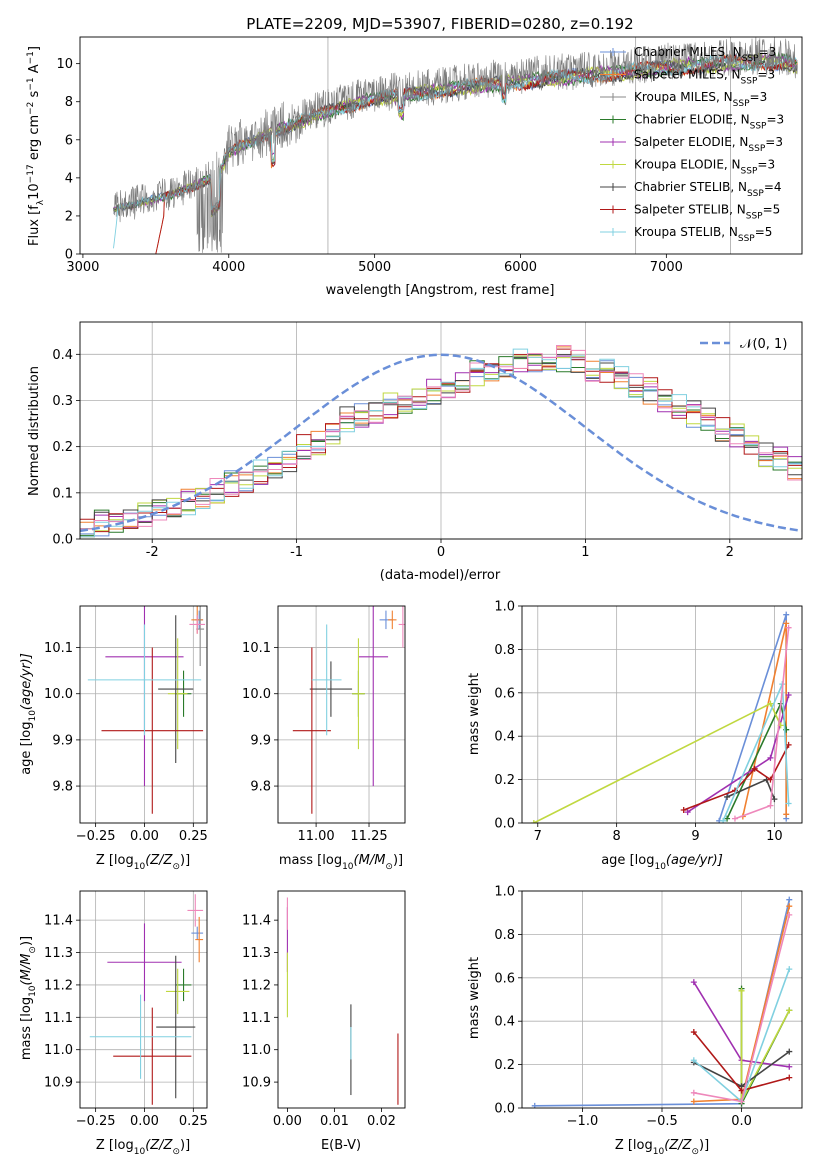  What do you see at coordinates (31, 57) in the screenshot?
I see `spectrum-ylabel-part: −1` at bounding box center [31, 57].